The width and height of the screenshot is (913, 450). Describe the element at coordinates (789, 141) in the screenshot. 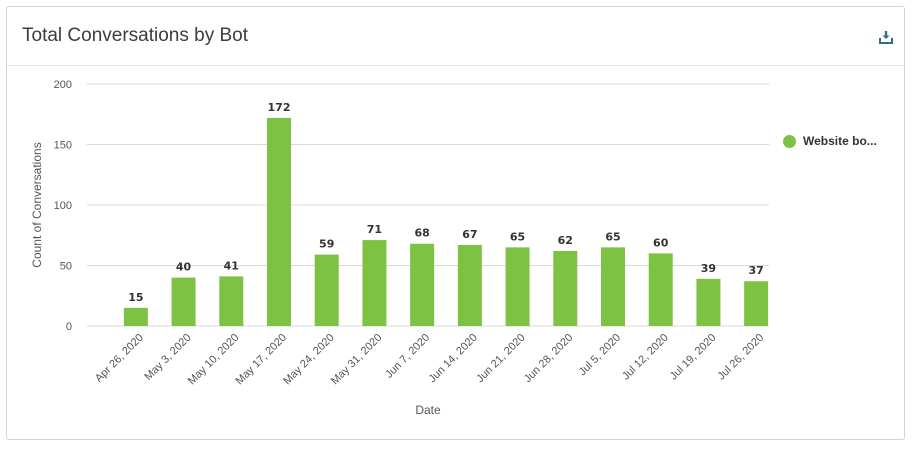

I see `legend-swatch` at that location.